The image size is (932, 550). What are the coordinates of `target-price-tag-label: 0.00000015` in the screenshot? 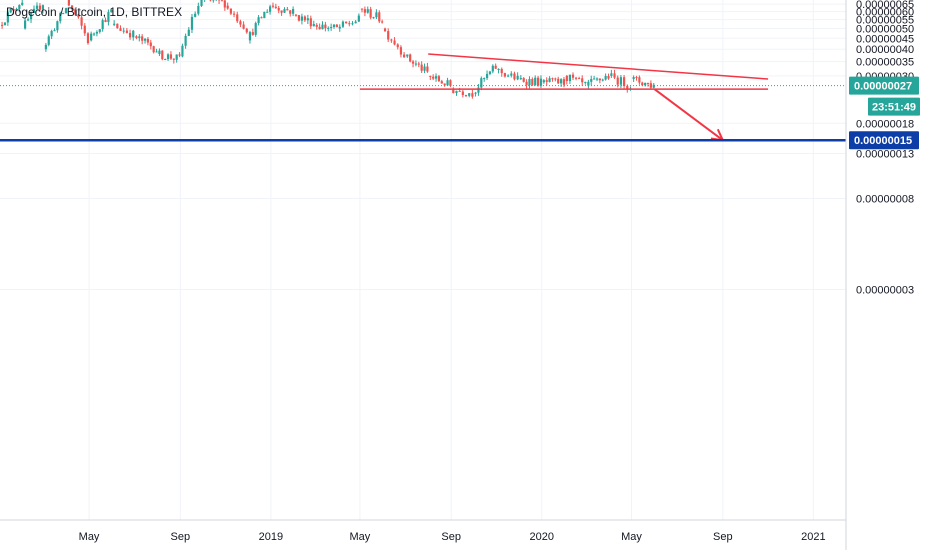 It's located at (883, 141).